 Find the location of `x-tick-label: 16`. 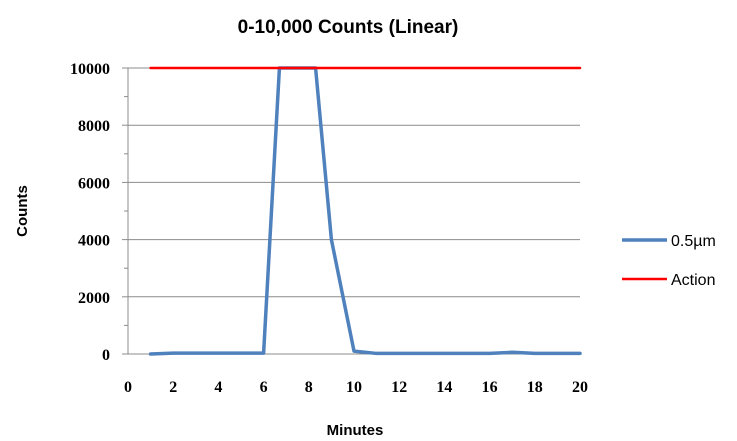

x-tick-label: 16 is located at coordinates (490, 387).